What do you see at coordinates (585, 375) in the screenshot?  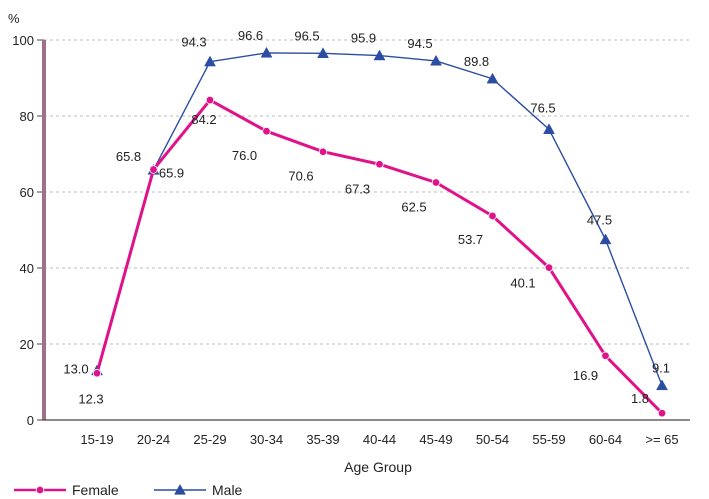 I see `data-label-female-9: 16.9` at bounding box center [585, 375].